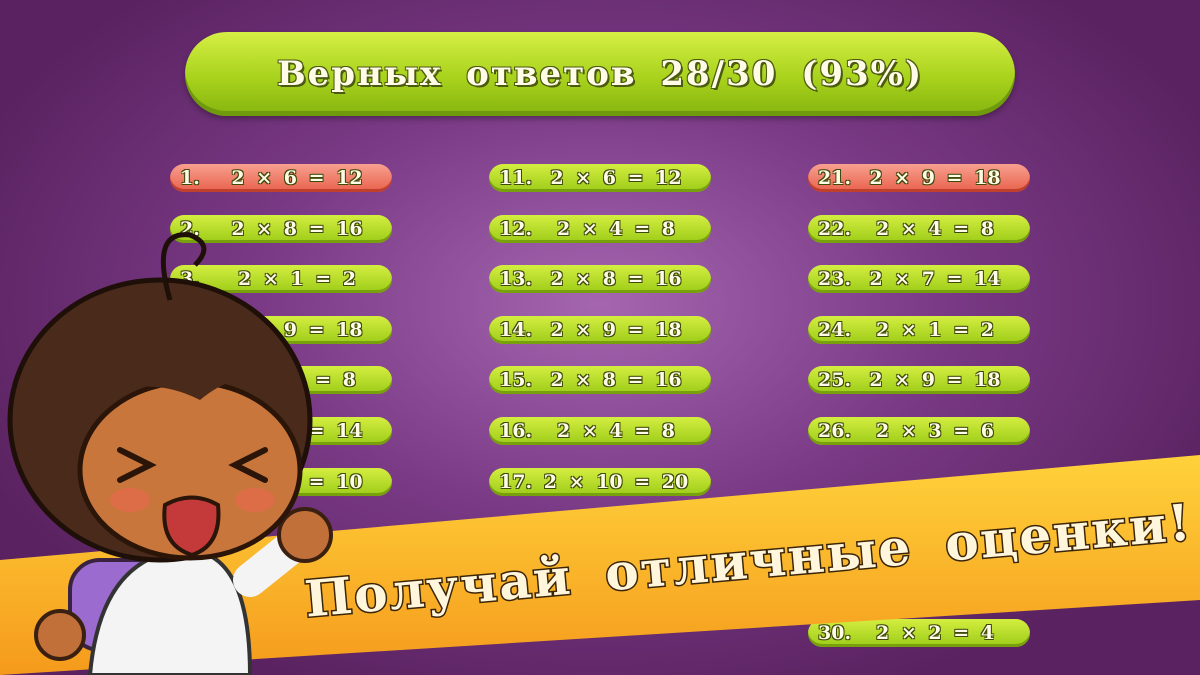  I want to click on result-number: 15., so click(516, 380).